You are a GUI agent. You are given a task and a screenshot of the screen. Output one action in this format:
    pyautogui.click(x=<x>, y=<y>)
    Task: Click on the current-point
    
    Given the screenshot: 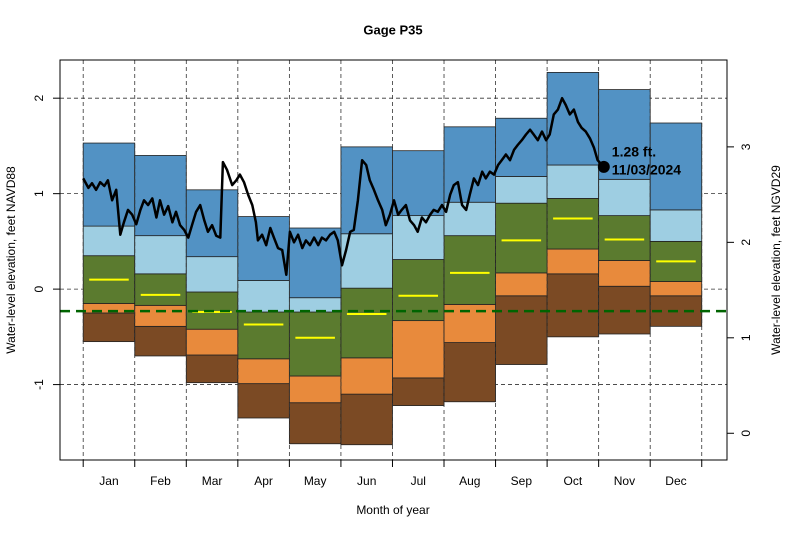 What is the action you would take?
    pyautogui.click(x=603, y=166)
    